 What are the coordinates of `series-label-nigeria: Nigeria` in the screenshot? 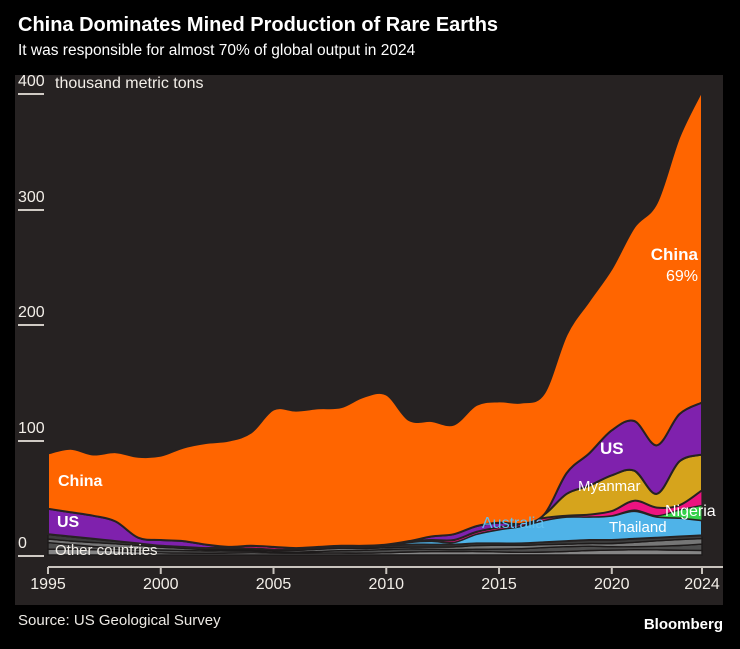 It's located at (690, 511).